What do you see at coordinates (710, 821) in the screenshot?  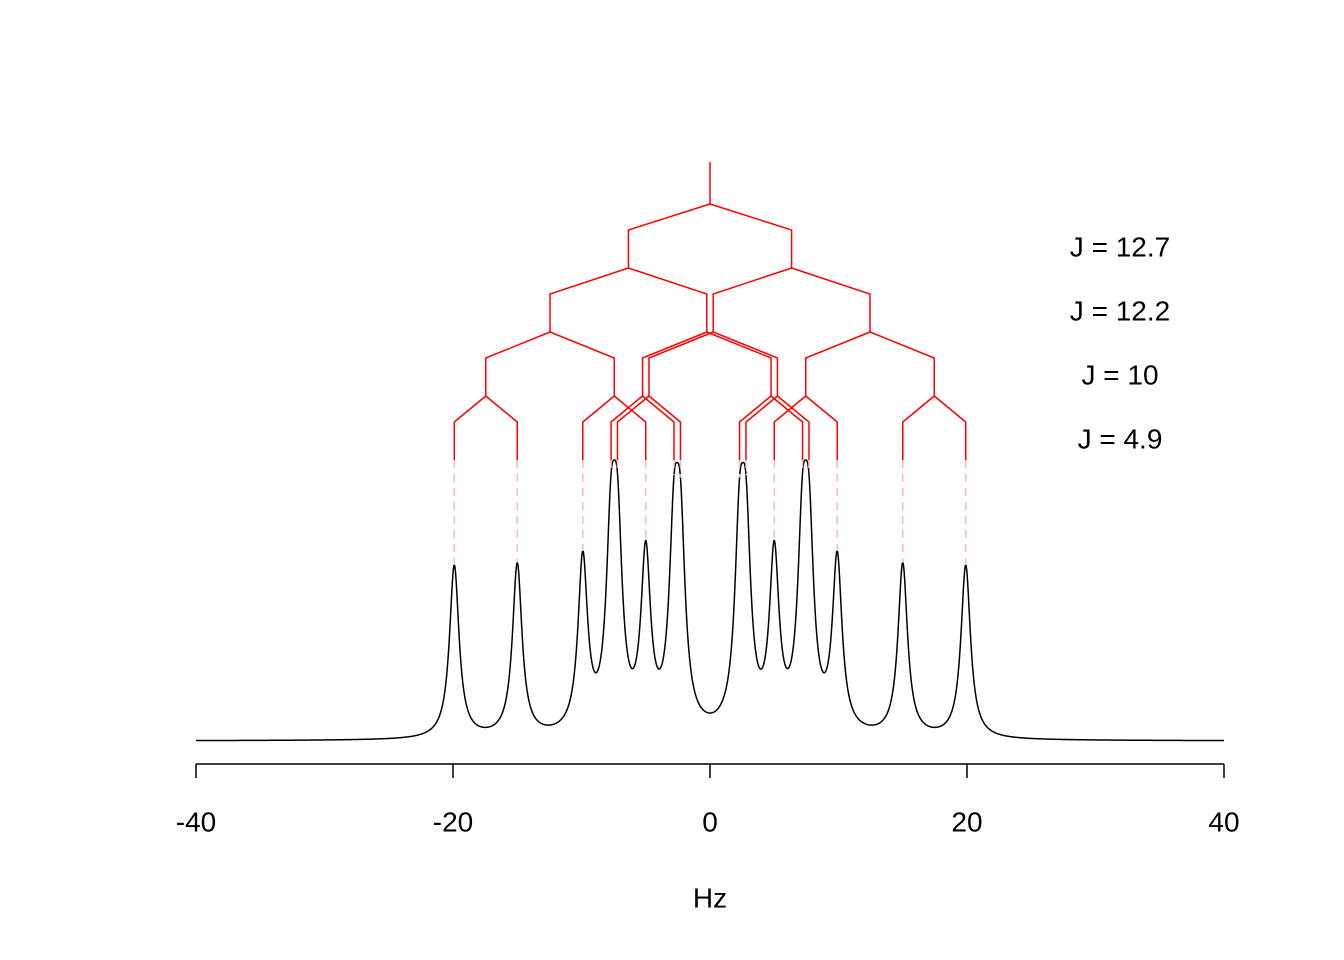 I see `x-tick-label: 0` at bounding box center [710, 821].